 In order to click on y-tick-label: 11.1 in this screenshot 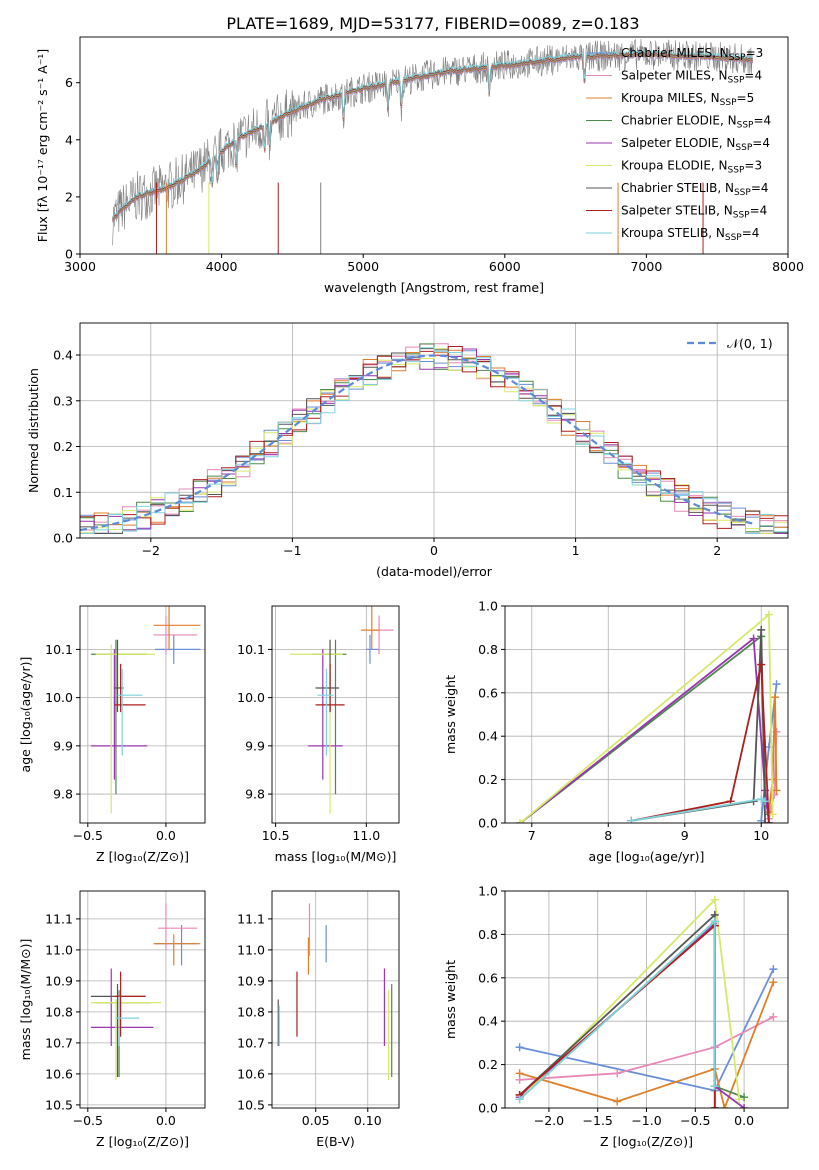, I will do `click(59, 918)`.